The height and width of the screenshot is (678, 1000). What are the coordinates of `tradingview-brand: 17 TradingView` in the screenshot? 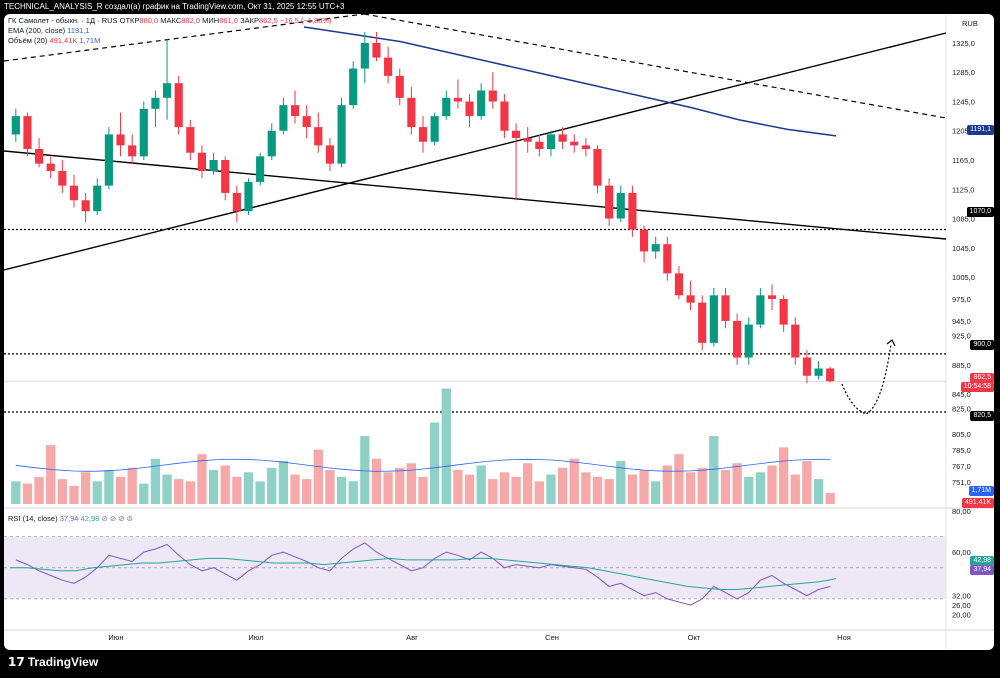 It's located at (53, 662).